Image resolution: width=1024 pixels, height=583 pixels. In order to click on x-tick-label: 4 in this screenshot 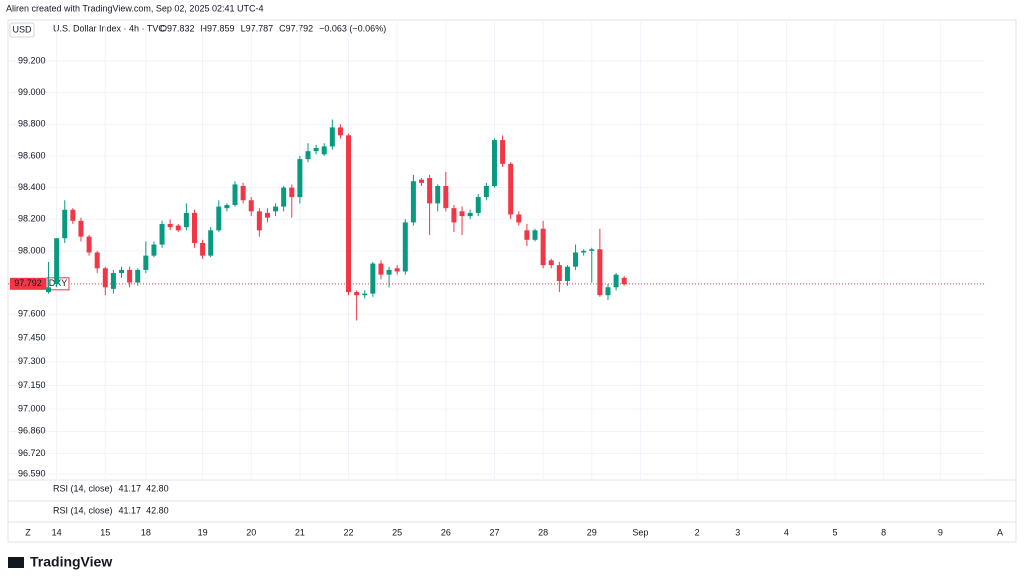, I will do `click(786, 532)`.